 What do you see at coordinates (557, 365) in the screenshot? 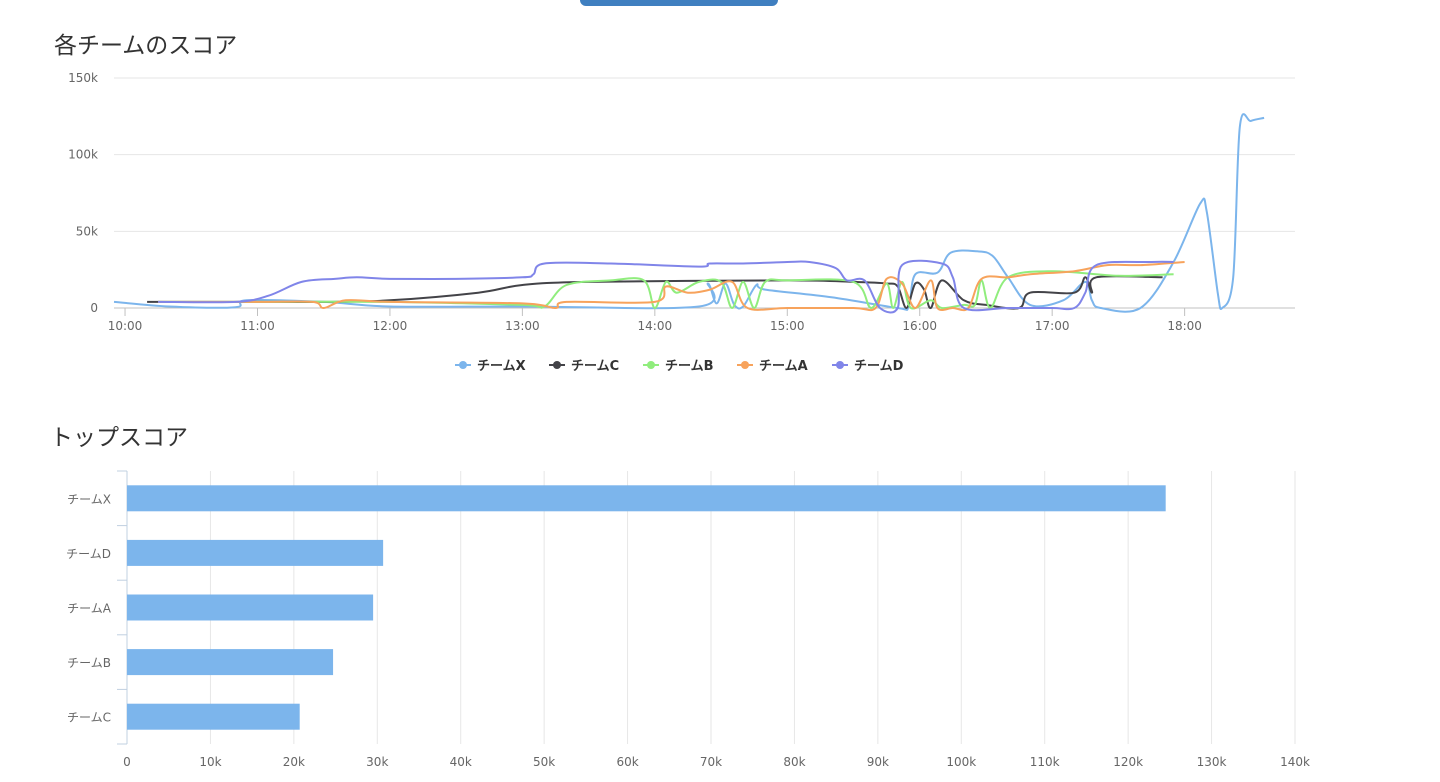
I see `legend-marker--c` at bounding box center [557, 365].